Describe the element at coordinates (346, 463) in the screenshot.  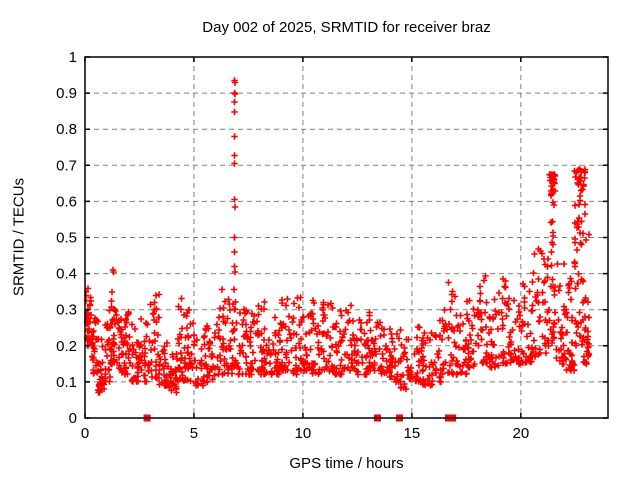
I see `x-axis-label: GPS time / hours` at that location.